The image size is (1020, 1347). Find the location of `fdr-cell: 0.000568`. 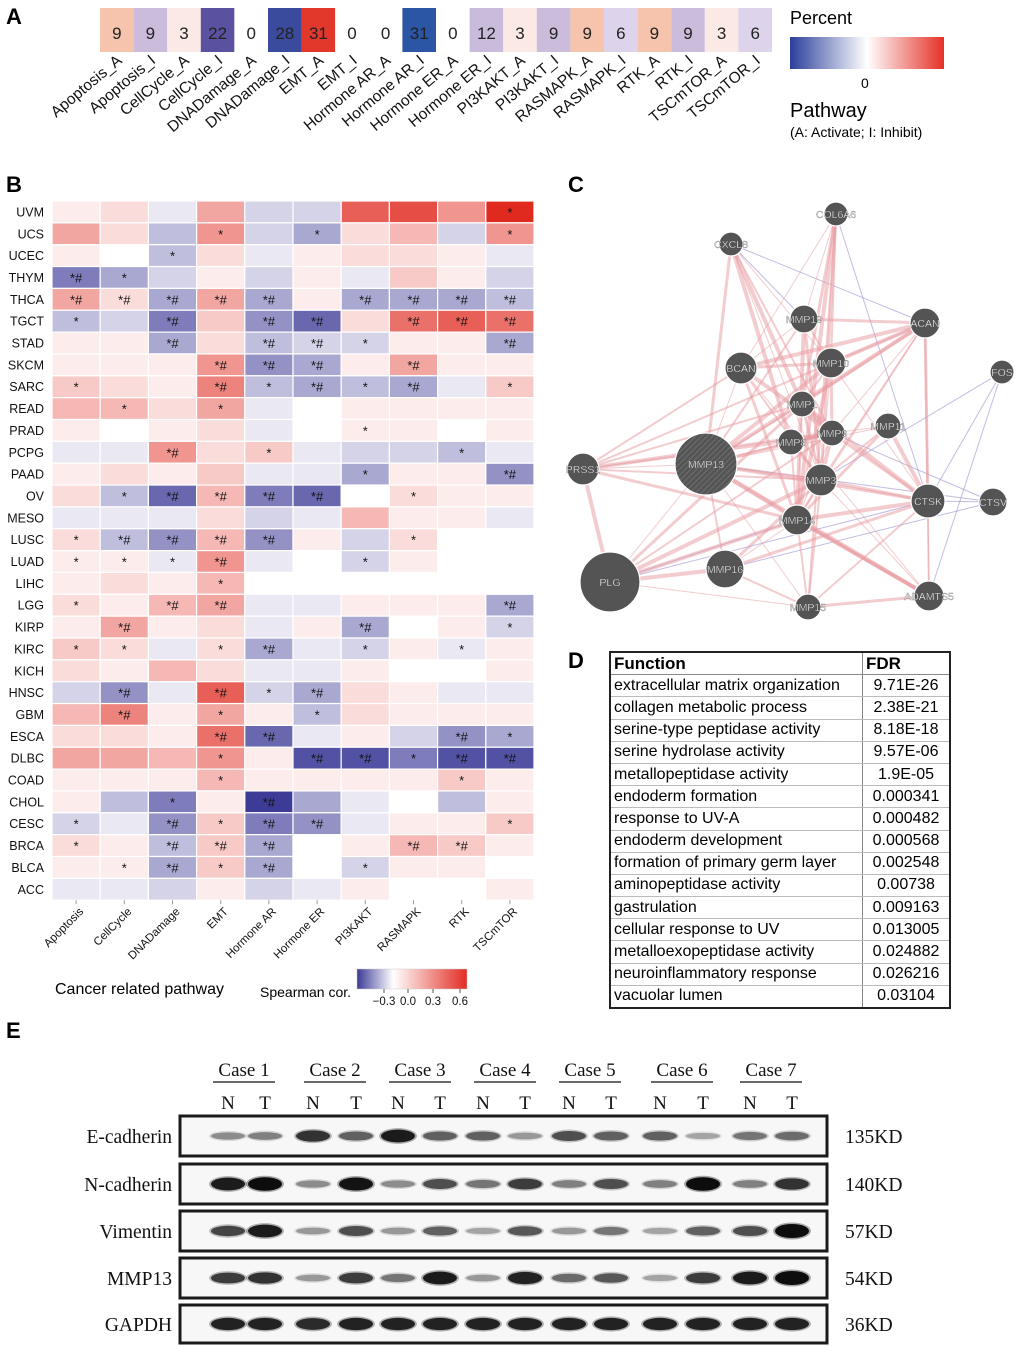

fdr-cell: 0.000568 is located at coordinates (906, 841).